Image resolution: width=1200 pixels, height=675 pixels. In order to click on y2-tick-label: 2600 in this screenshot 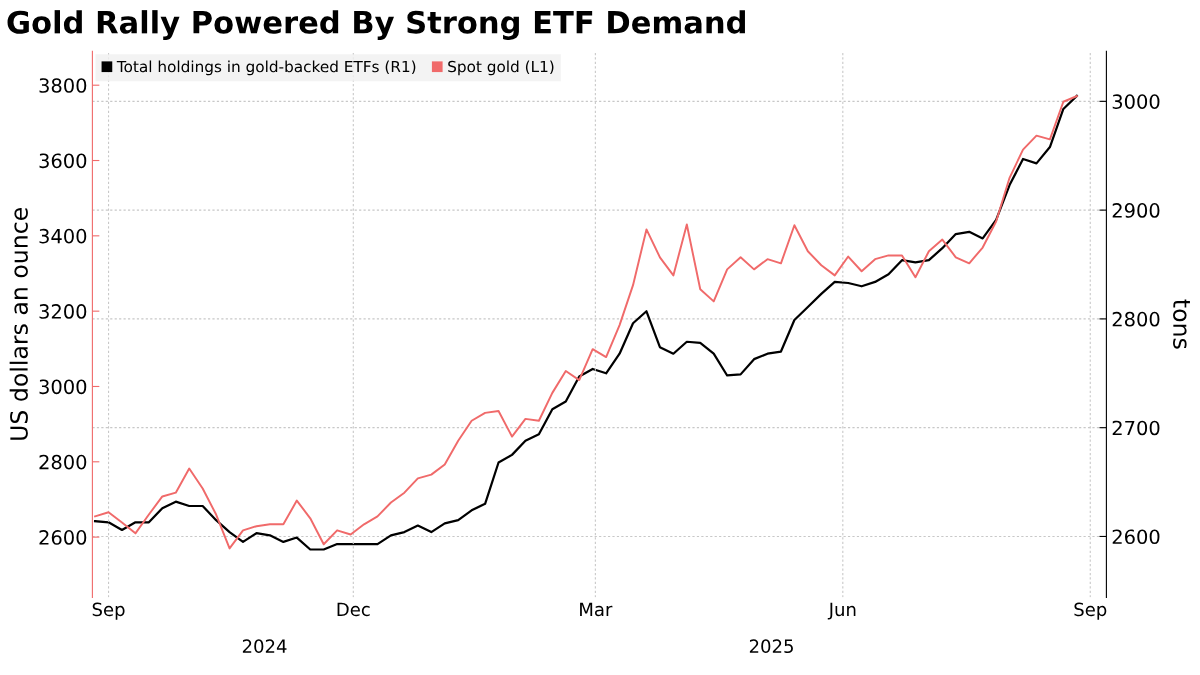, I will do `click(1136, 537)`.